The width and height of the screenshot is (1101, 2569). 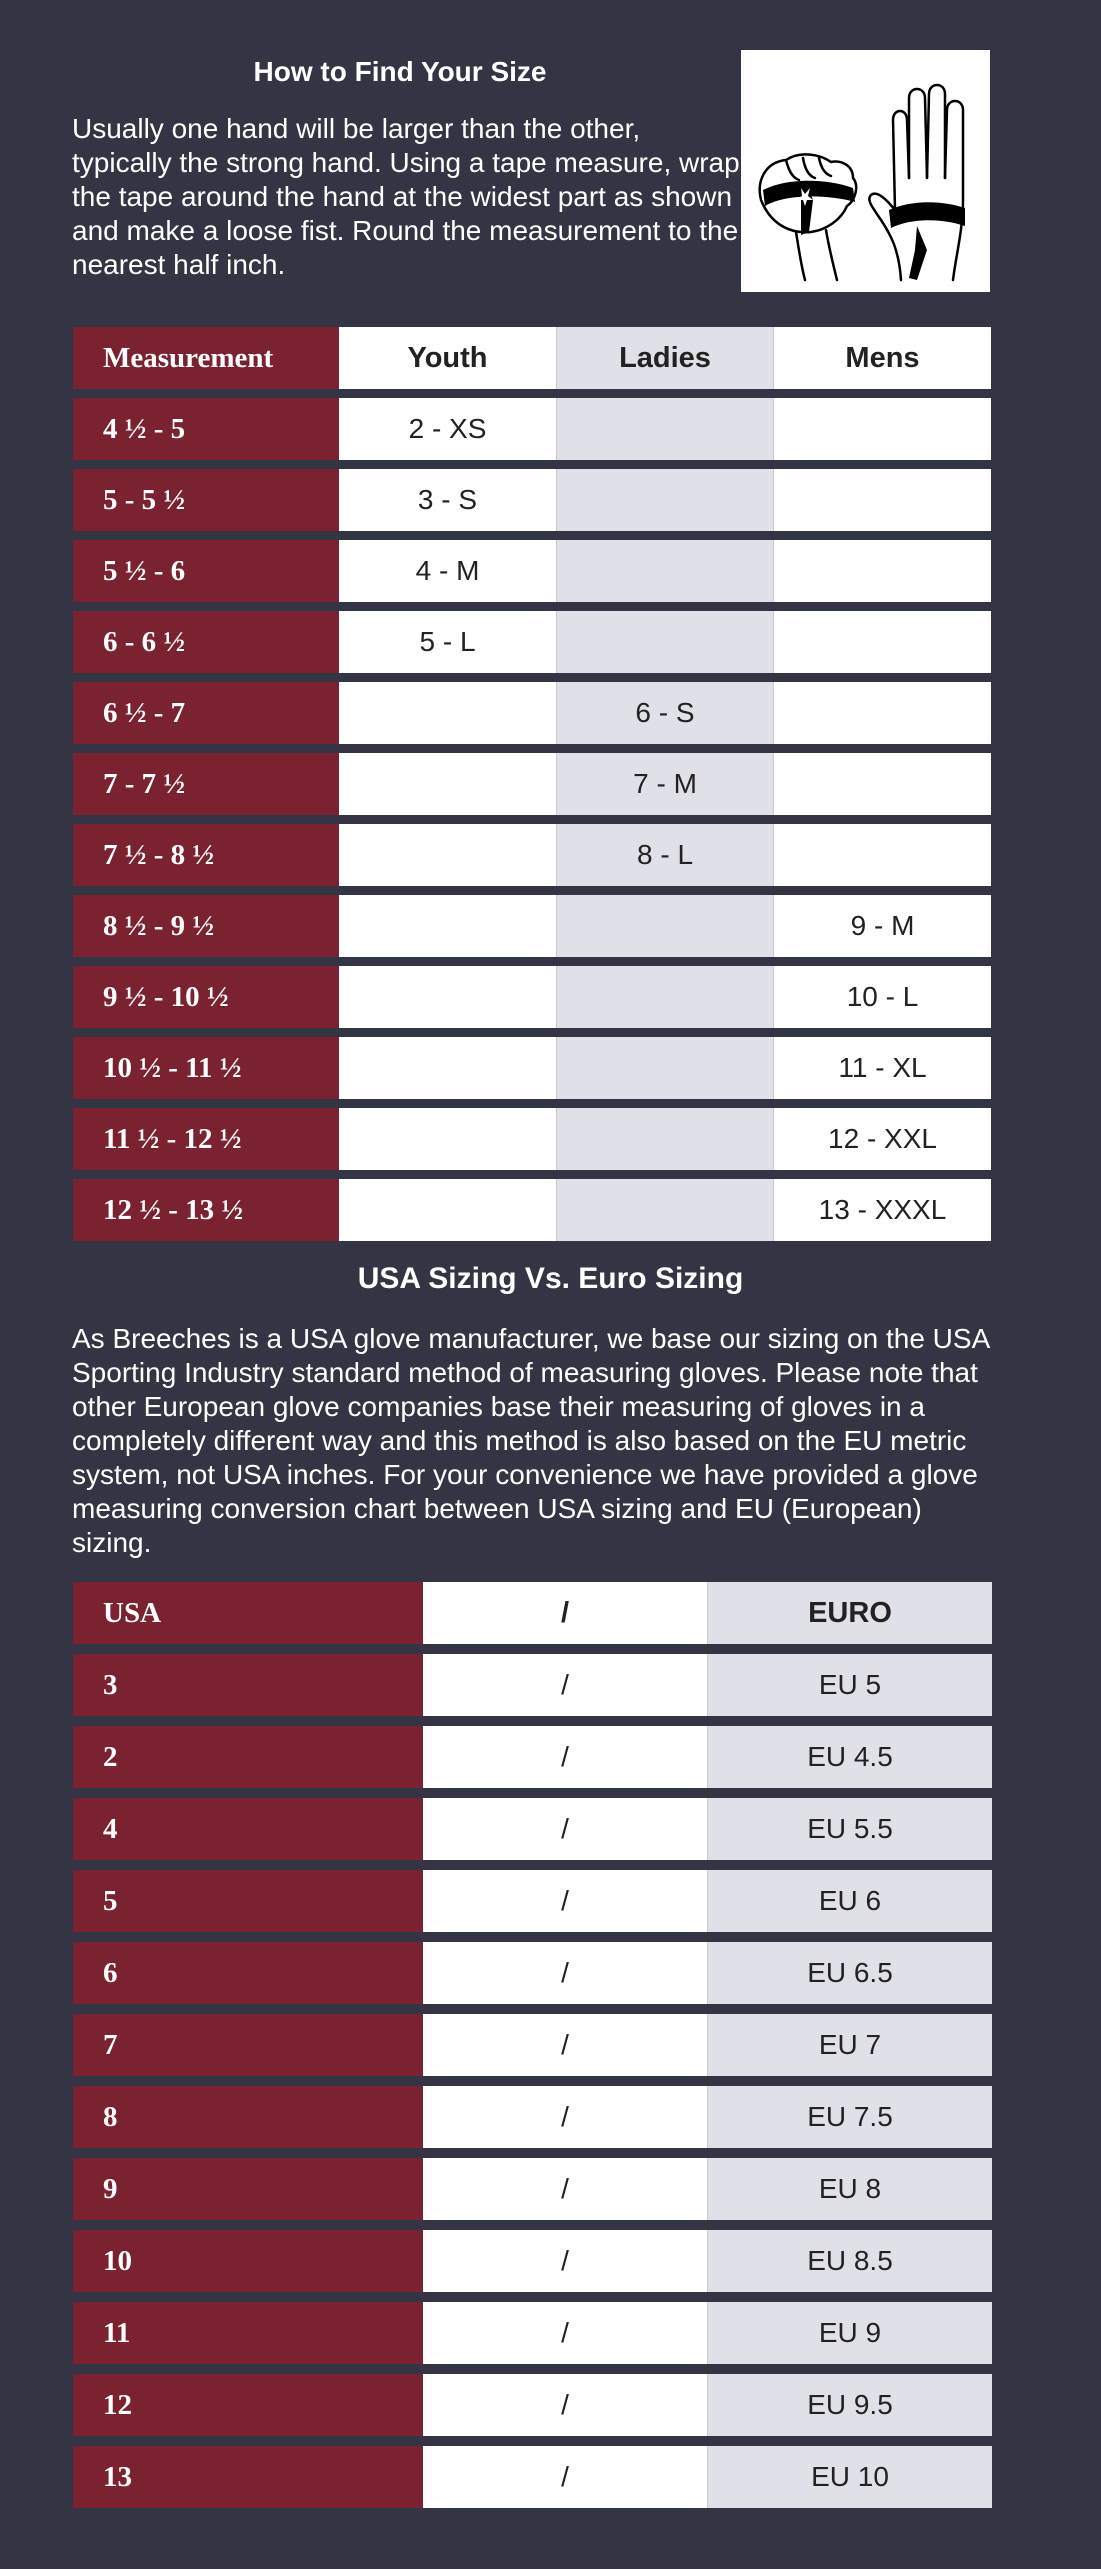 I want to click on table-row: 6 ½ - 7 6 - S, so click(x=532, y=713).